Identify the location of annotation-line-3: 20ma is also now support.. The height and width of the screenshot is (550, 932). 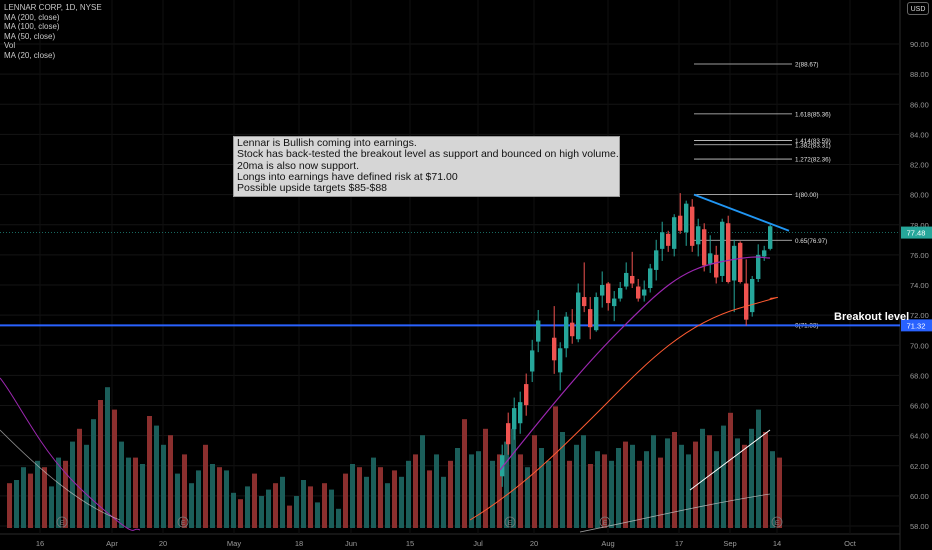
(298, 165).